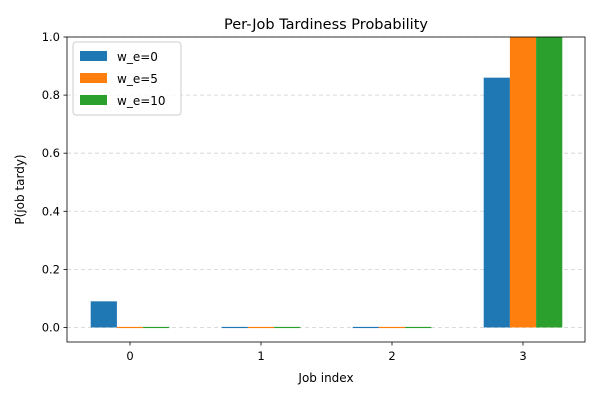 The width and height of the screenshot is (600, 400). What do you see at coordinates (130, 327) in the screenshot?
I see `bar-w_e=5-job-0` at bounding box center [130, 327].